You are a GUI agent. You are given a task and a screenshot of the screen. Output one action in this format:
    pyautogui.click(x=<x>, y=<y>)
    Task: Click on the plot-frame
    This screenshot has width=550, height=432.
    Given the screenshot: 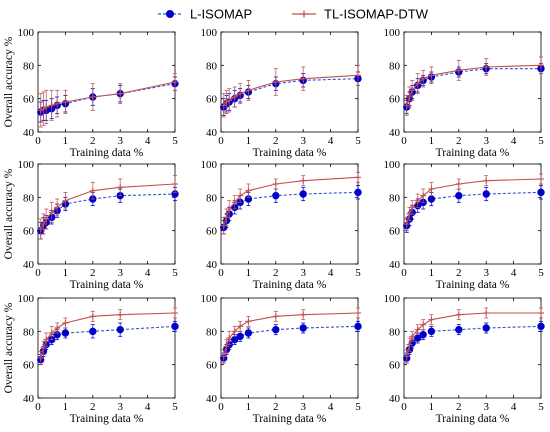 What is the action you would take?
    pyautogui.click(x=472, y=348)
    